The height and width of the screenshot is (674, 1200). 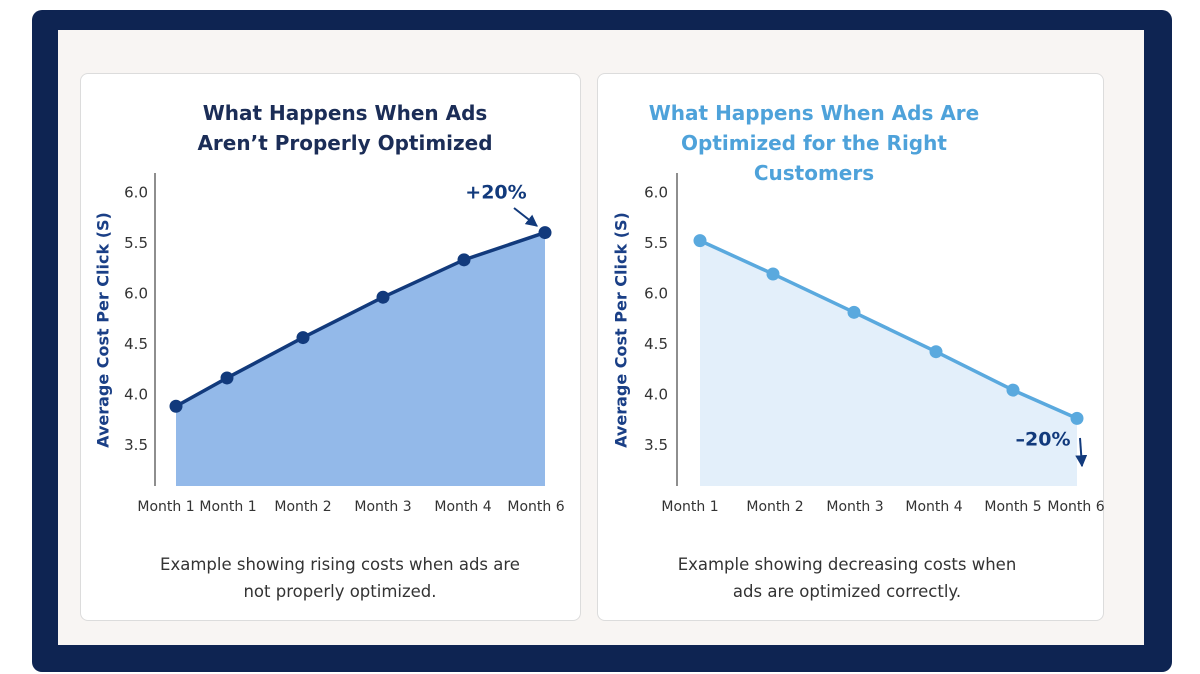 I want to click on annotation: –20%, so click(x=1043, y=440).